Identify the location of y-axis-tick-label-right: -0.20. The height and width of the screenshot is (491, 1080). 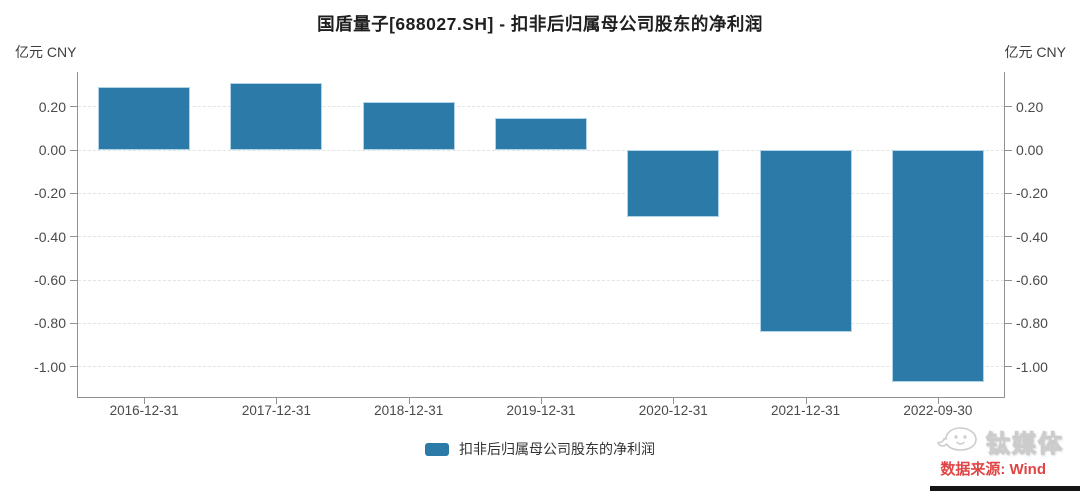
(1032, 193).